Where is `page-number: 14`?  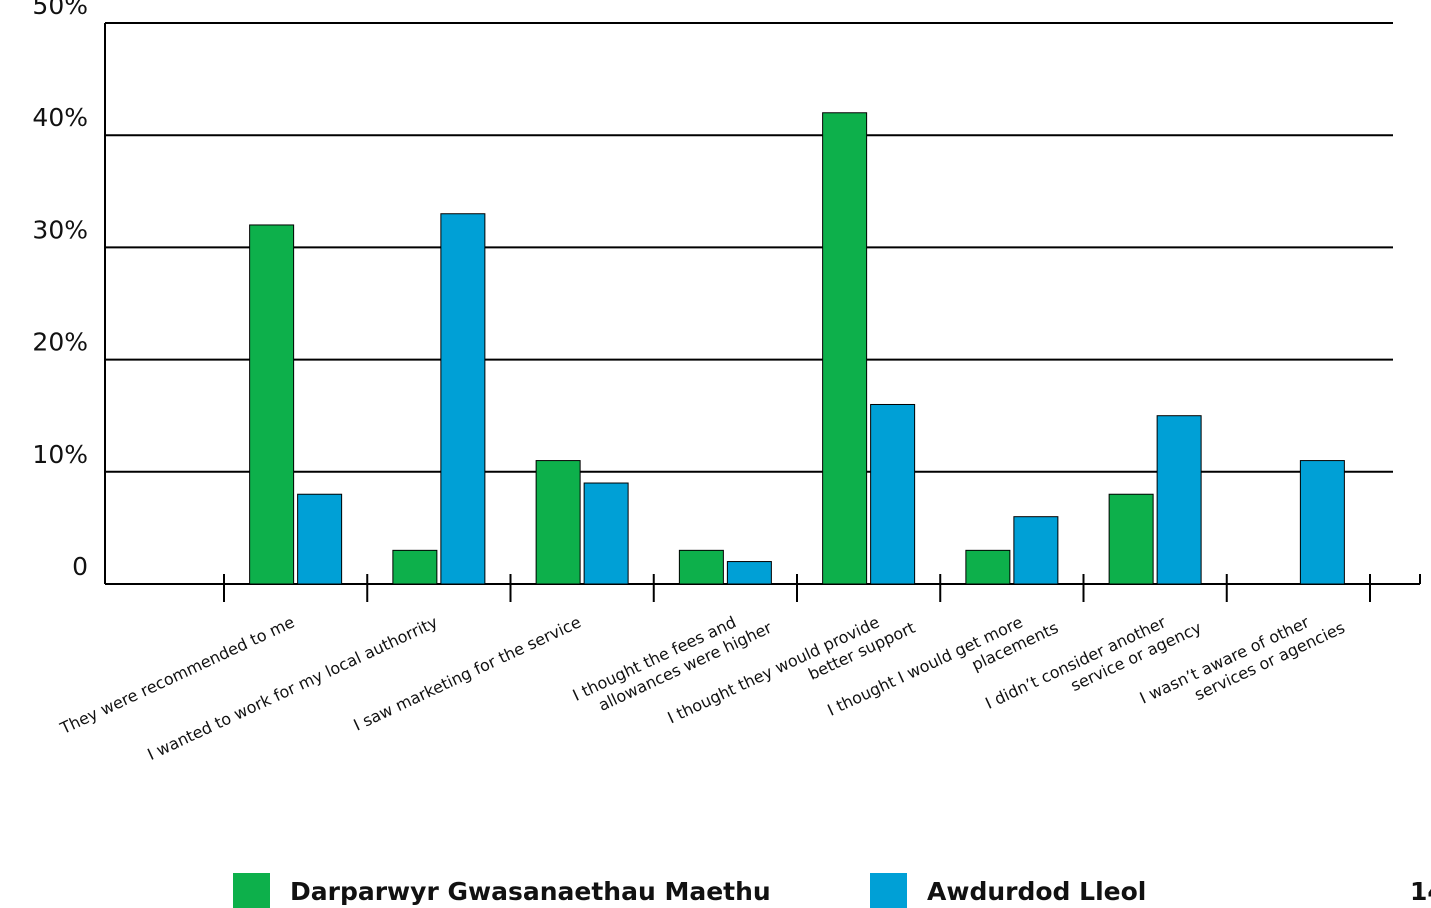 page-number: 14 is located at coordinates (1420, 891).